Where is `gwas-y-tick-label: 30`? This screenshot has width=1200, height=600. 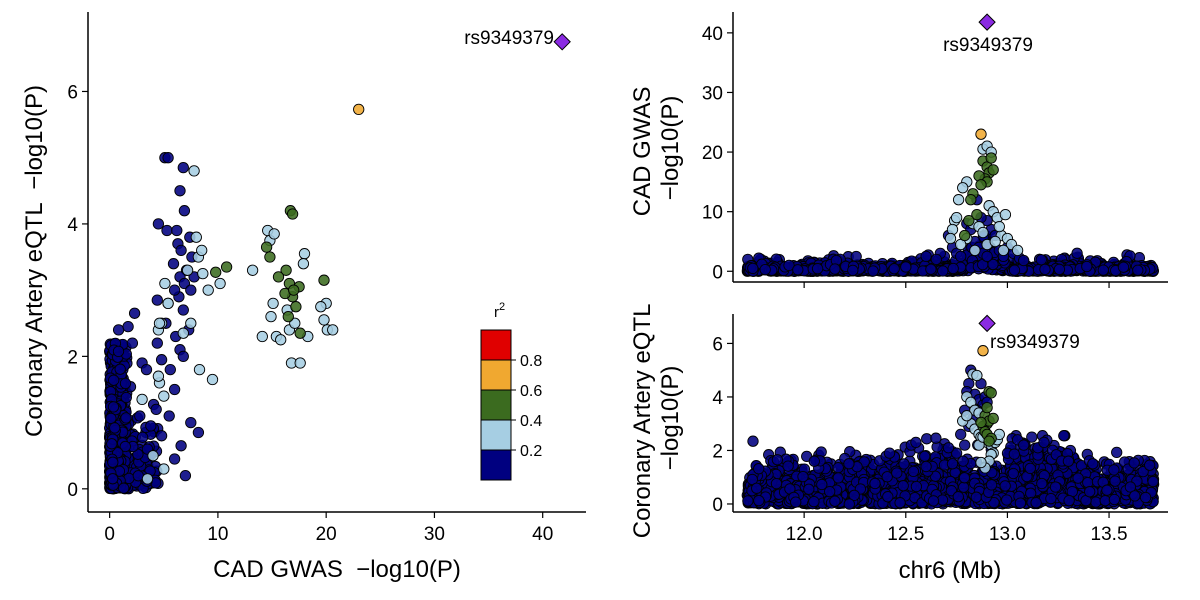 gwas-y-tick-label: 30 is located at coordinates (712, 93).